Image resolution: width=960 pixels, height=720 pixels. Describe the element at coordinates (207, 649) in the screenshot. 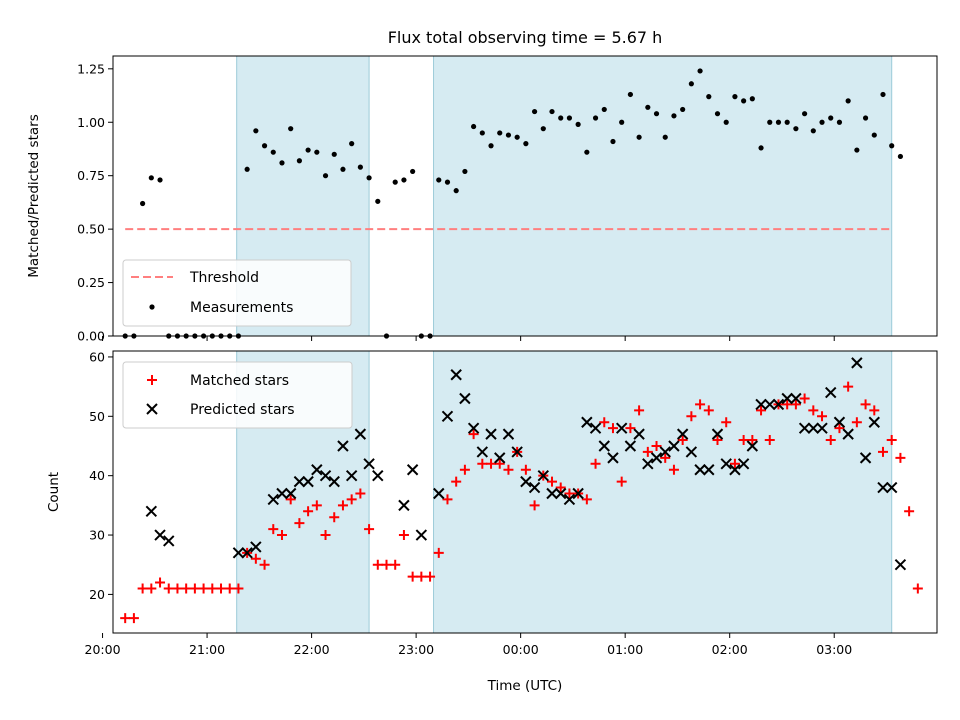

I see `x-tick-label: 21:00` at that location.